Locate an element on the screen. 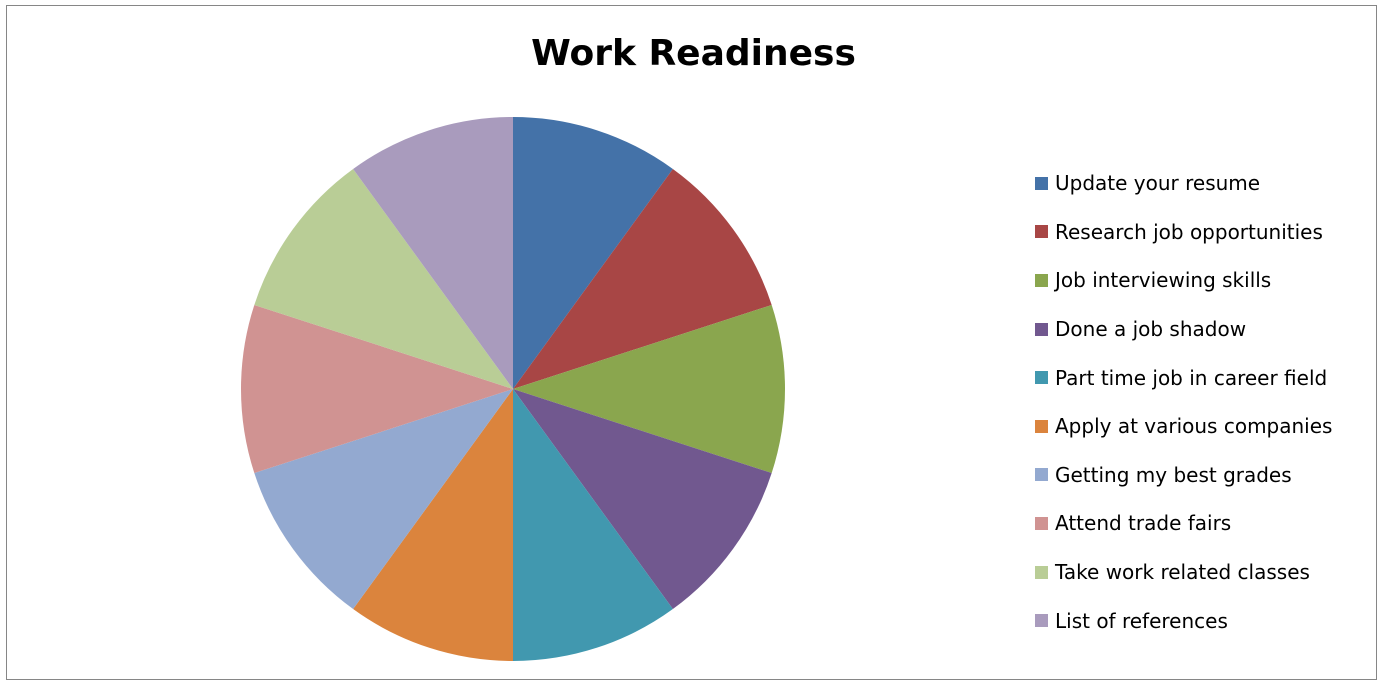 The image size is (1383, 685). legend-label: List of references is located at coordinates (1141, 620).